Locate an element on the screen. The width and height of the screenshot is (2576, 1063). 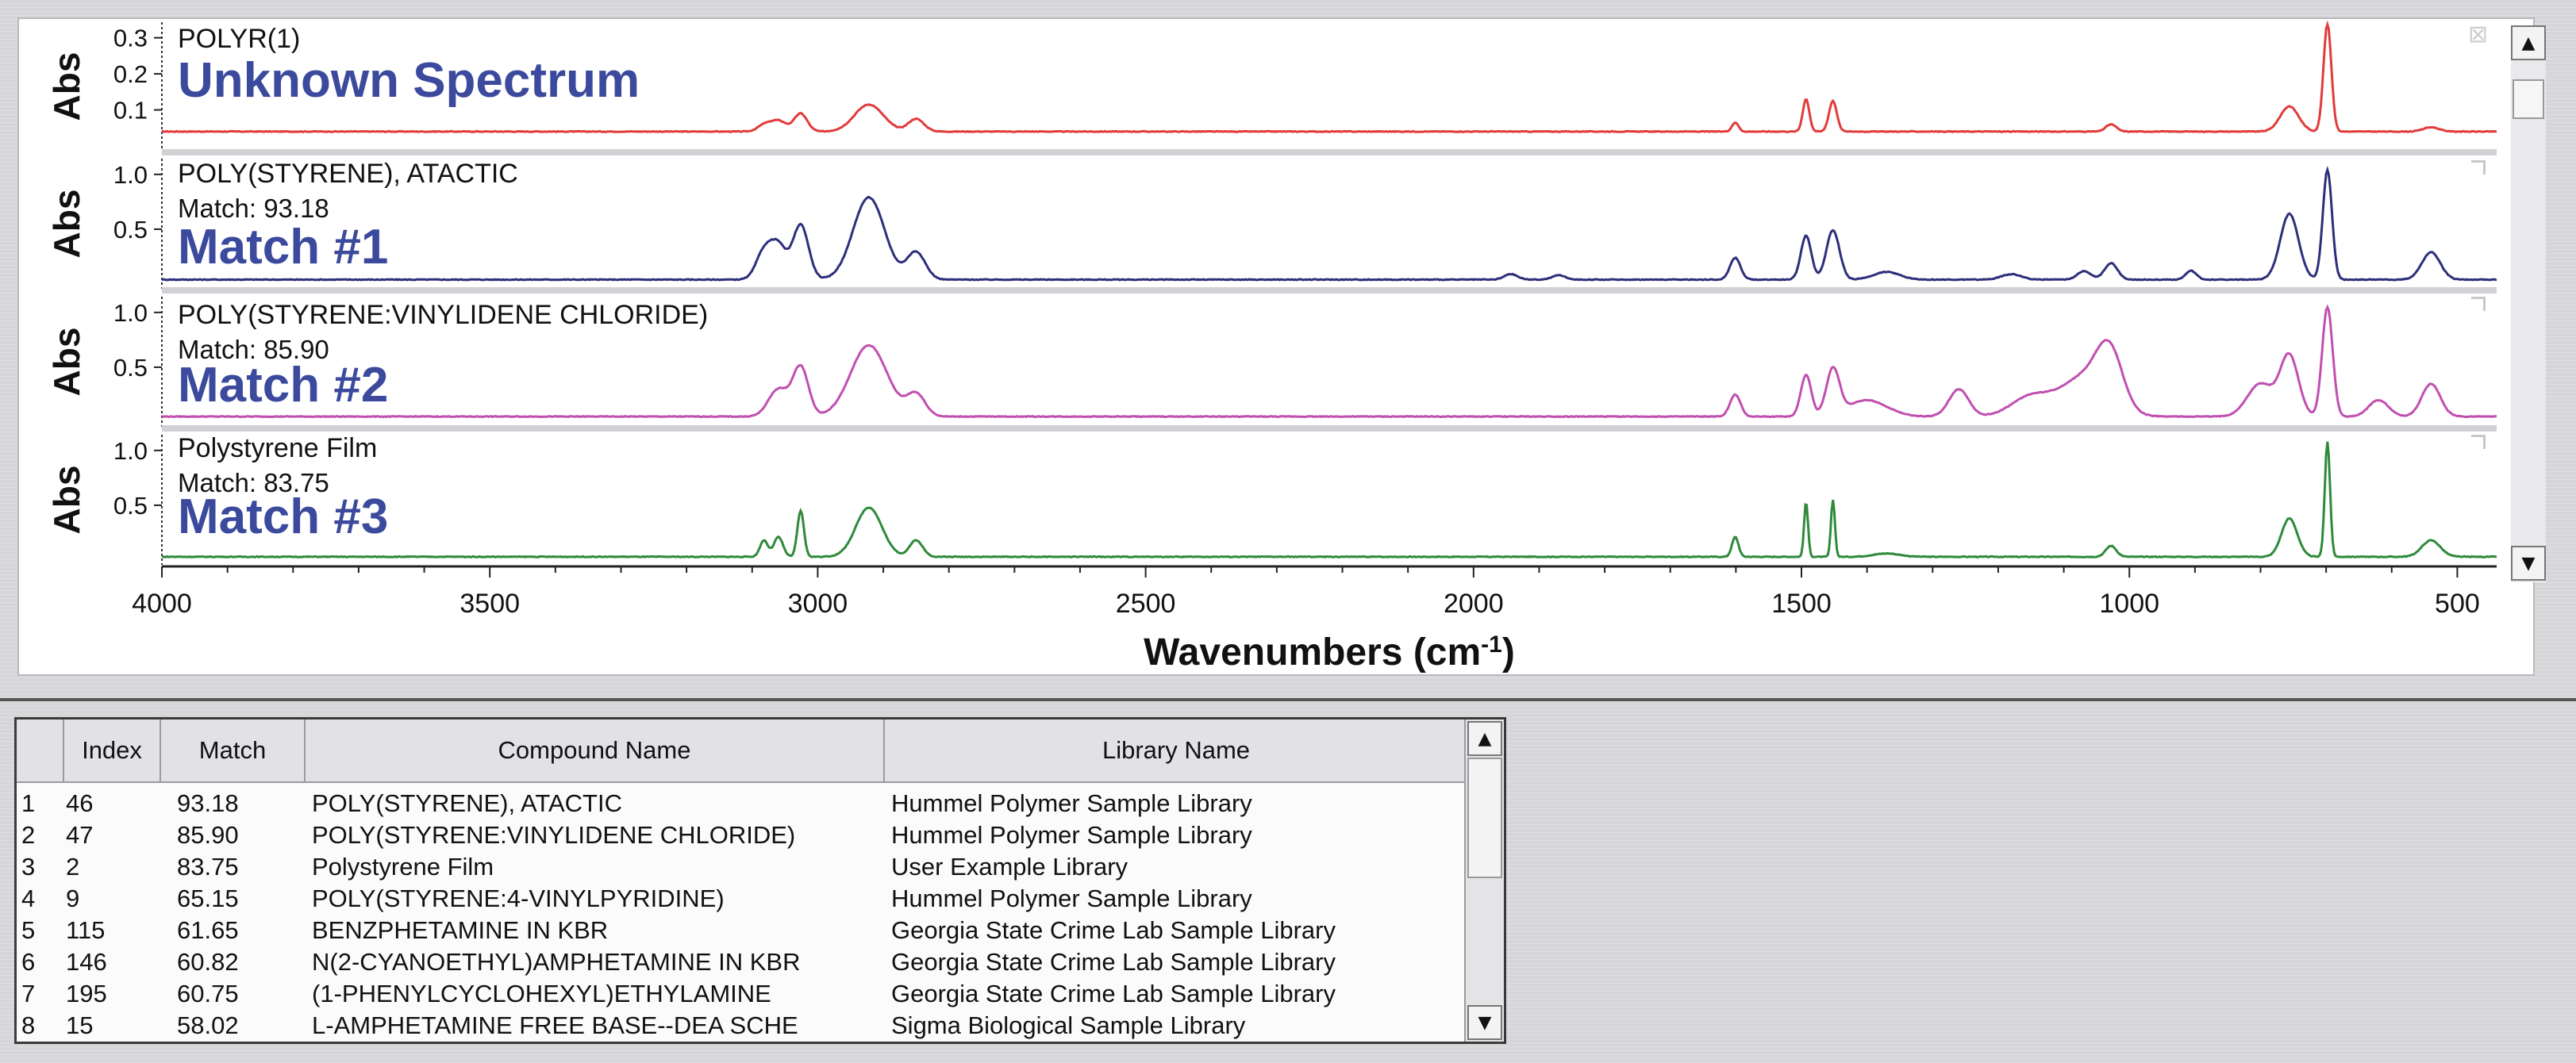
spectrum-title: Match #1 is located at coordinates (283, 247).